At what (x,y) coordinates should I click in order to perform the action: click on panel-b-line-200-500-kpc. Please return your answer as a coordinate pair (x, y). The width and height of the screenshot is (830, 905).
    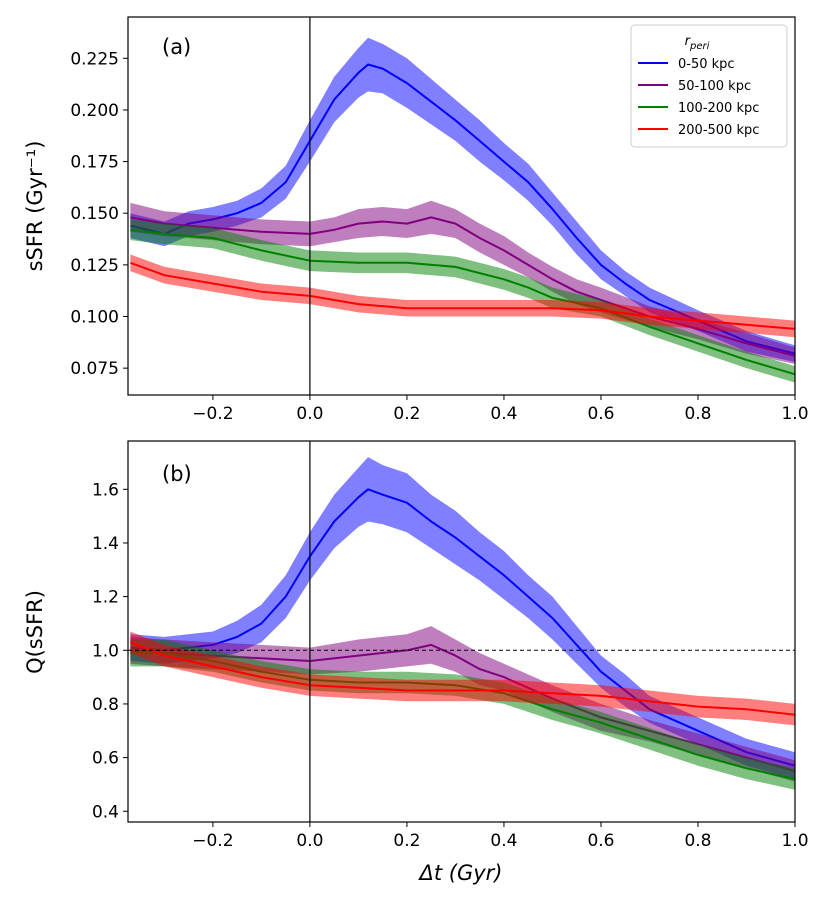
    Looking at the image, I should click on (462, 678).